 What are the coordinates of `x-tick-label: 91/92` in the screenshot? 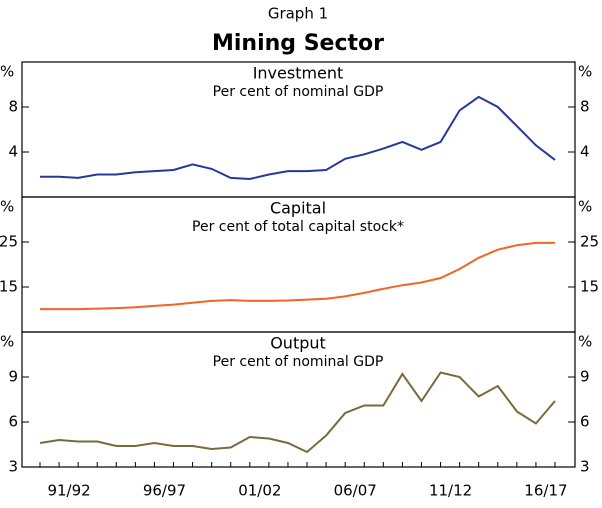 It's located at (68, 491).